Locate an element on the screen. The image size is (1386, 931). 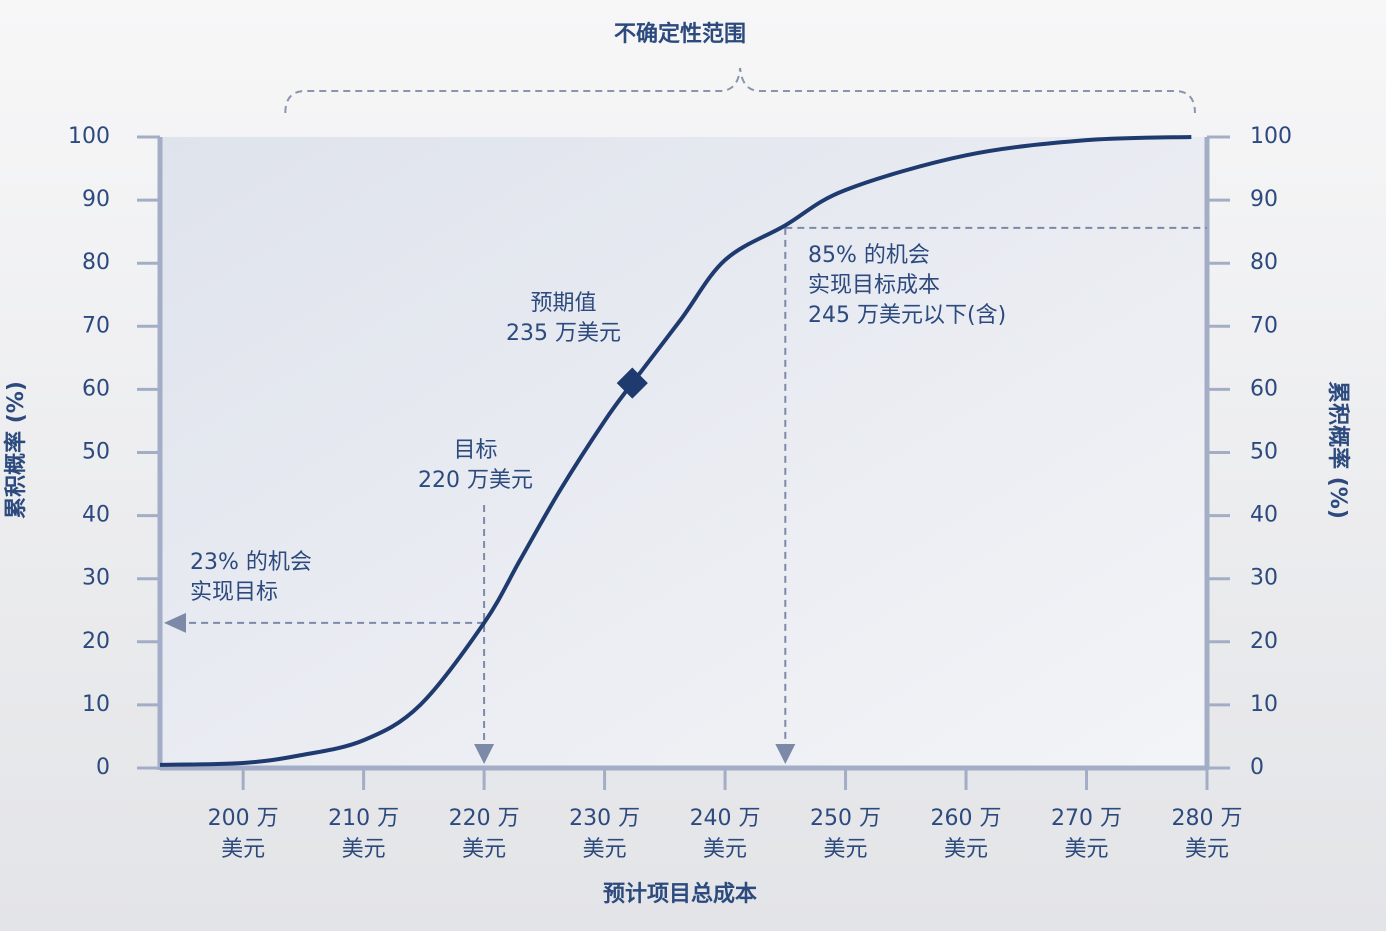
y-tick-label: 50 is located at coordinates (96, 452).